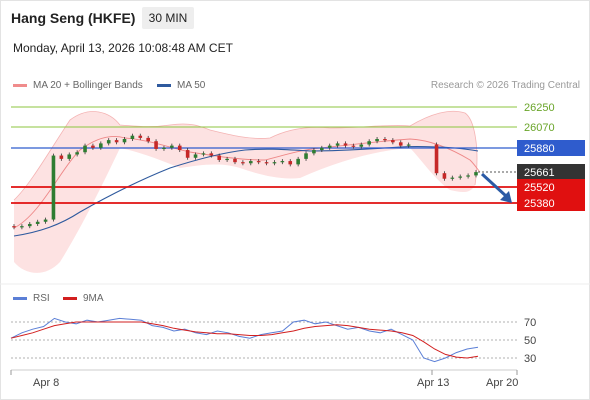 The width and height of the screenshot is (590, 400). Describe the element at coordinates (73, 18) in the screenshot. I see `instrument-title: Hang Seng (HKFE)` at that location.